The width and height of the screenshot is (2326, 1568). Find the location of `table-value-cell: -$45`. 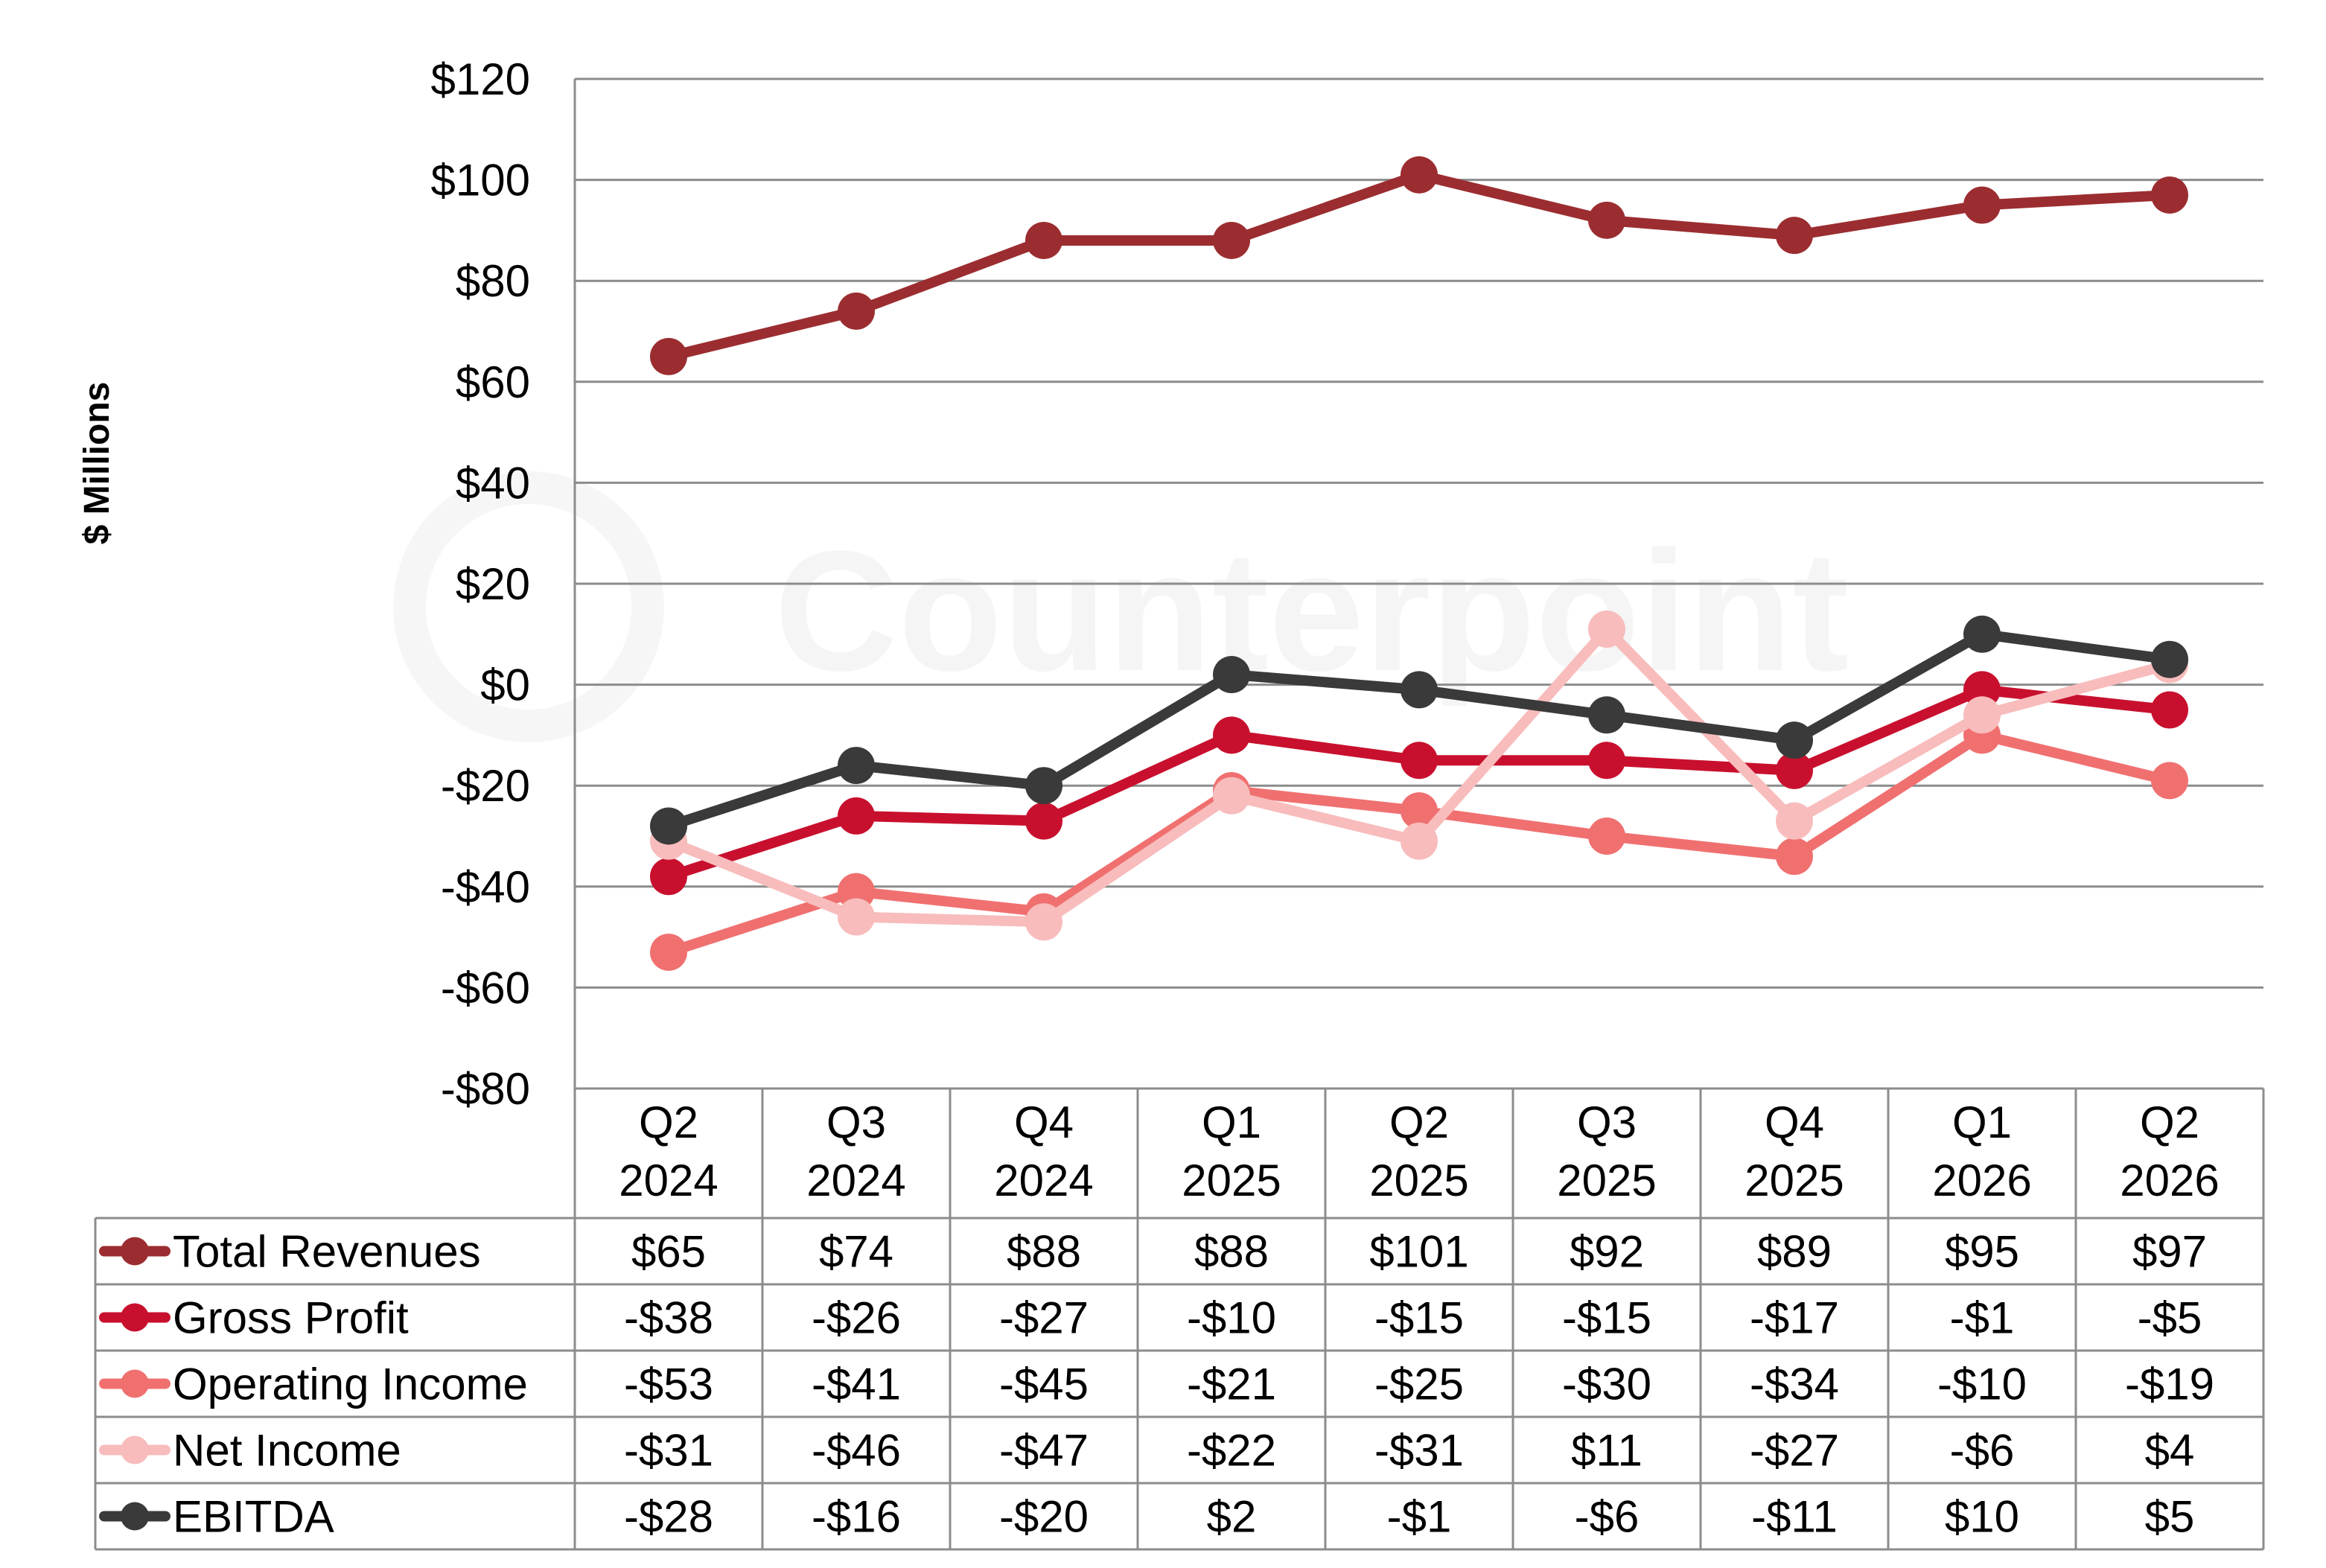

table-value-cell: -$45 is located at coordinates (1044, 1384).